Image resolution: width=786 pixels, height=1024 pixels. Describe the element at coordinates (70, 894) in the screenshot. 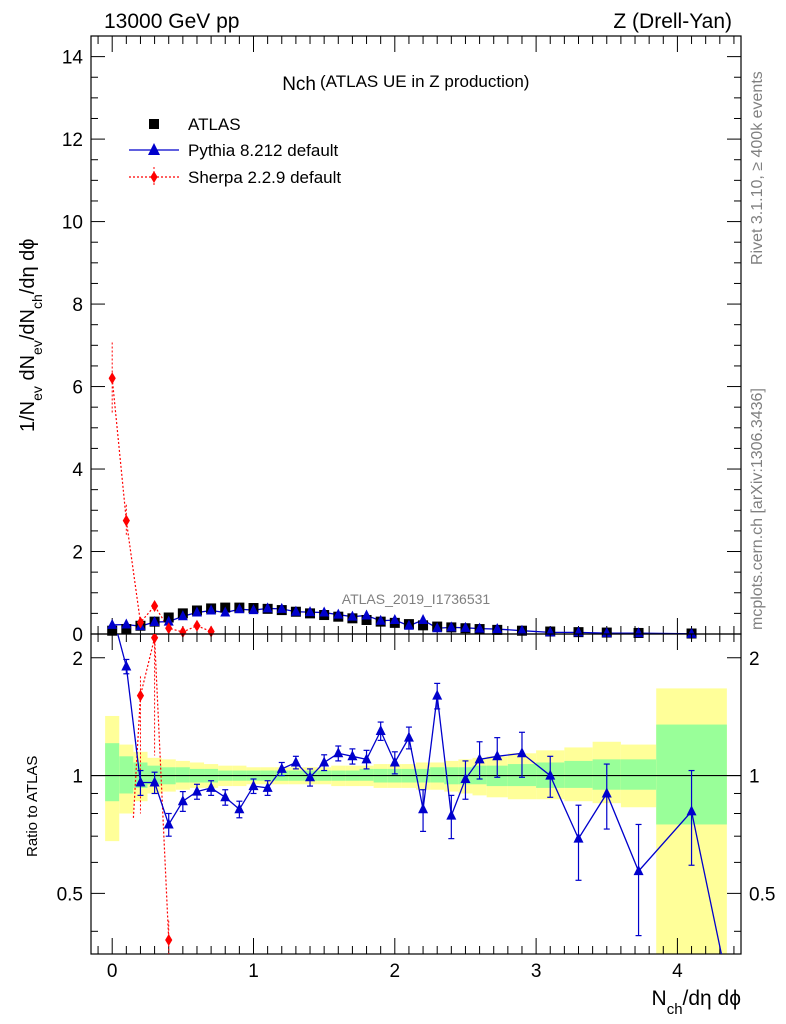

I see `ratio-y-tick-label: 0.5` at that location.